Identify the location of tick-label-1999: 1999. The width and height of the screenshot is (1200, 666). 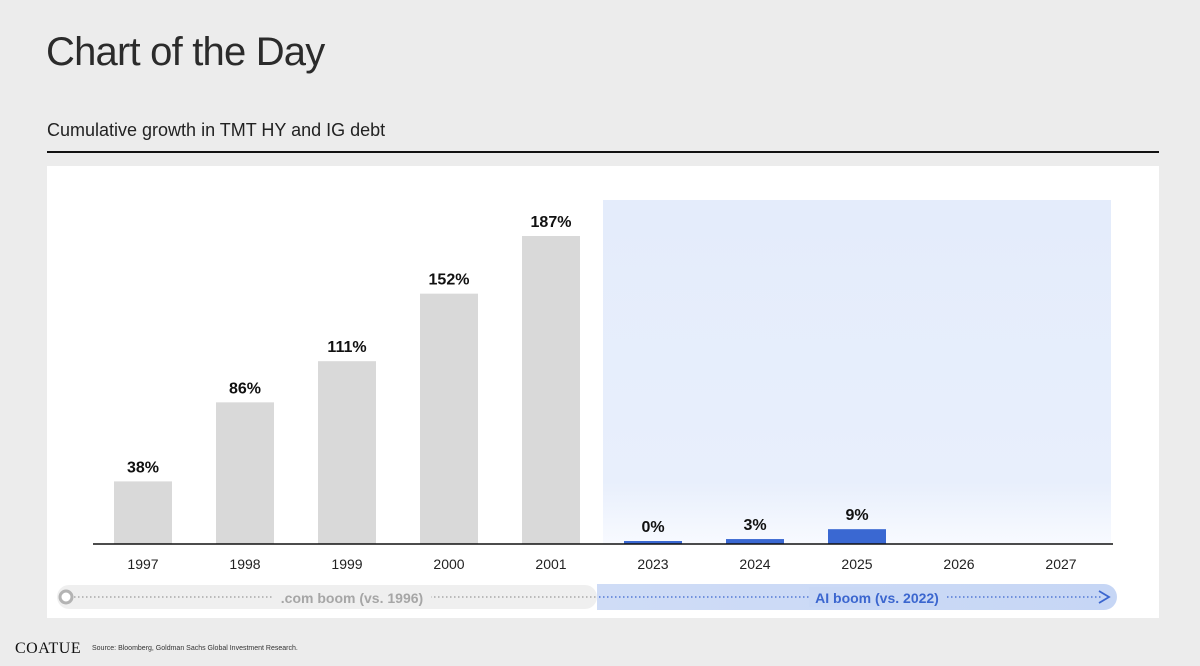
(346, 564).